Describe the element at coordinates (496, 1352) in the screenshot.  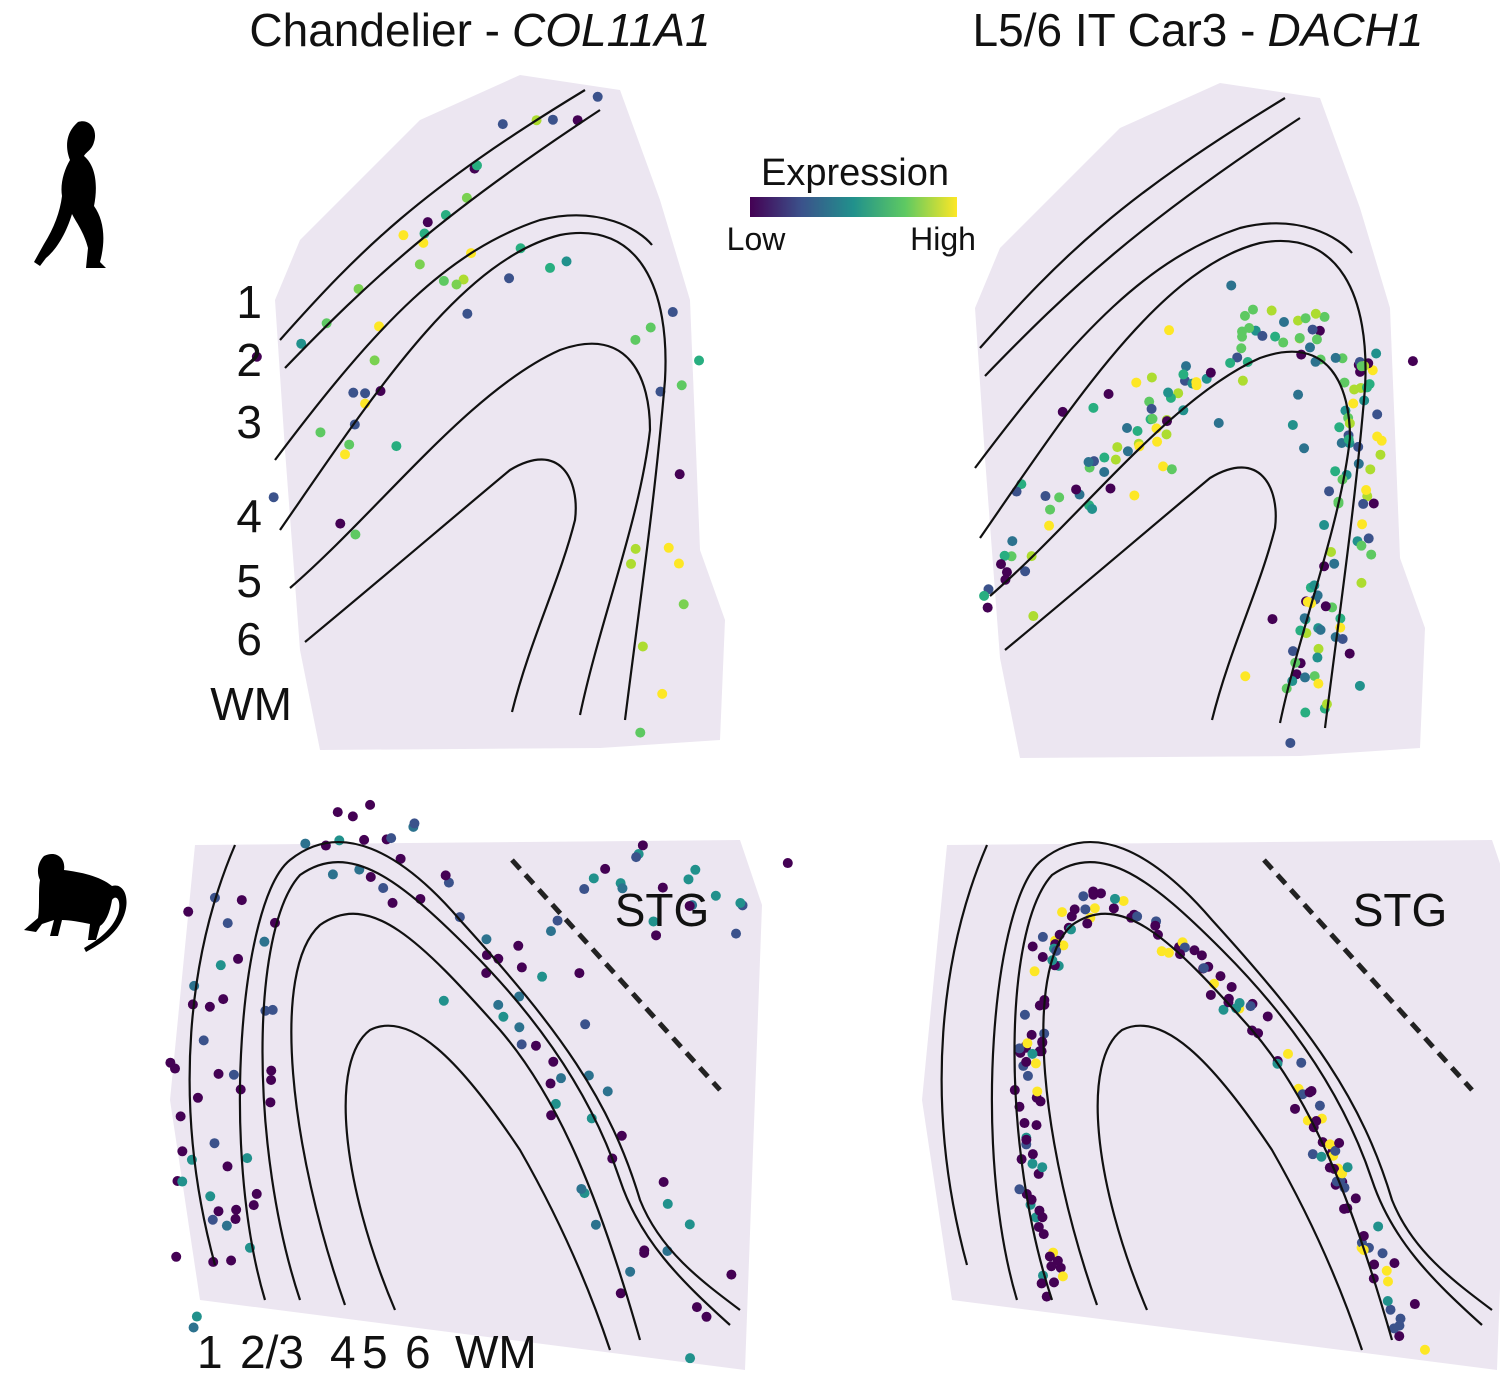
I see `layer-label: WM` at that location.